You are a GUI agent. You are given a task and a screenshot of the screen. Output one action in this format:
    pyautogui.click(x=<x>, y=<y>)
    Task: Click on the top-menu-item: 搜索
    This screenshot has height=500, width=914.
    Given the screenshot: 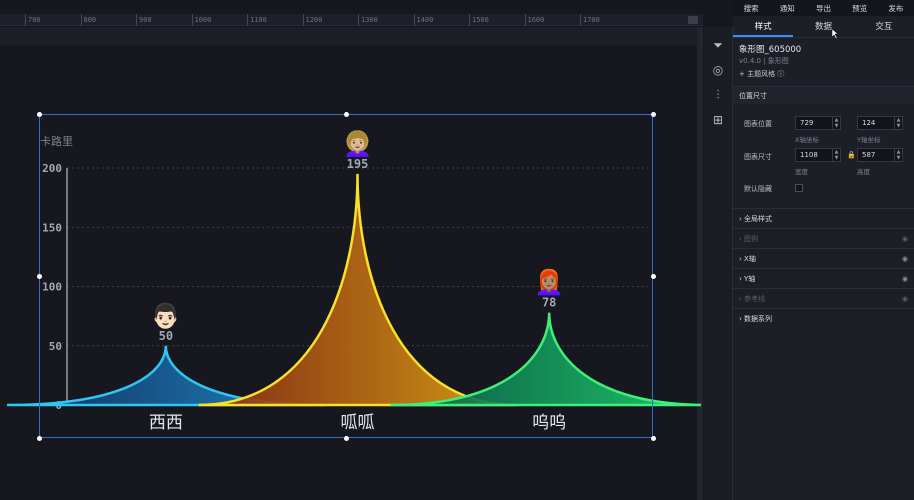 What is the action you would take?
    pyautogui.click(x=751, y=8)
    